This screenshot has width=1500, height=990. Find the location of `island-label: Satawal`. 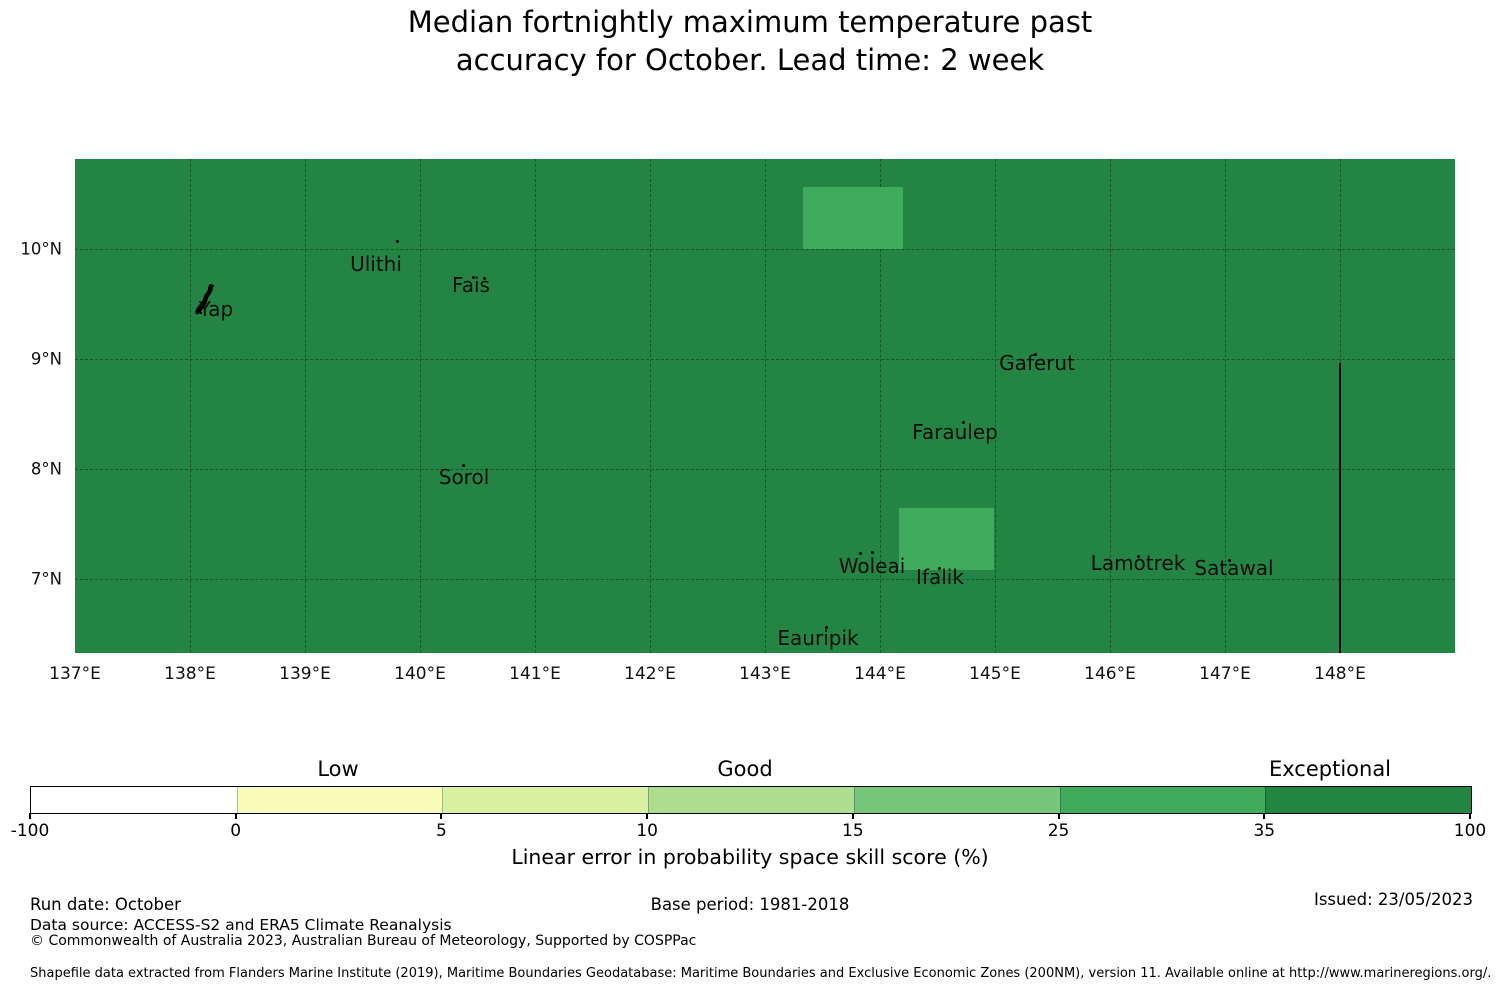

island-label: Satawal is located at coordinates (1234, 568).